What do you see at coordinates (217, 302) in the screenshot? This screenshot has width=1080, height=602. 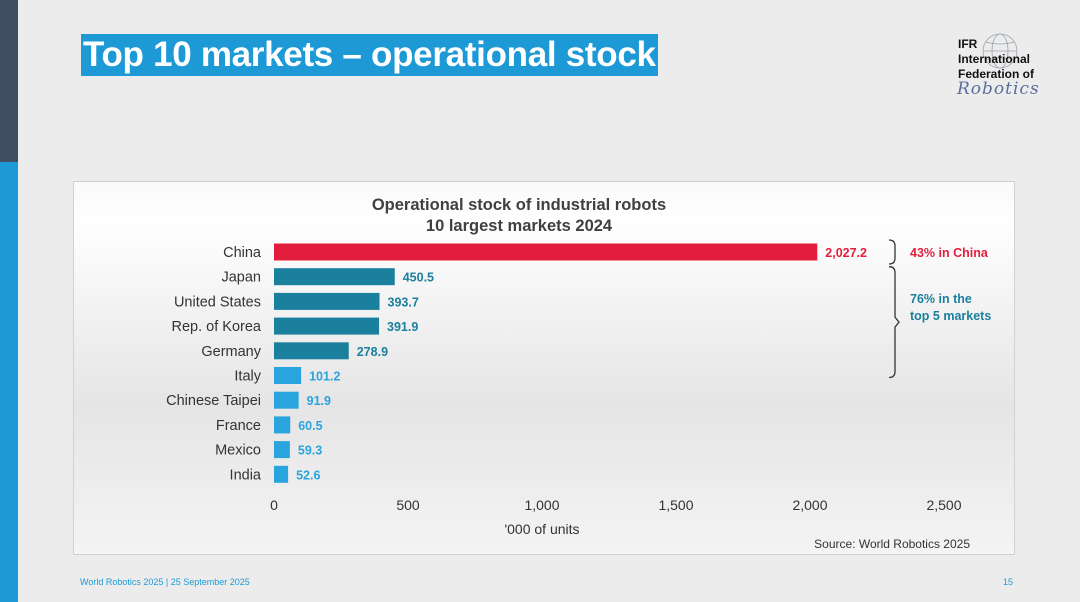 I see `category-label: United States` at bounding box center [217, 302].